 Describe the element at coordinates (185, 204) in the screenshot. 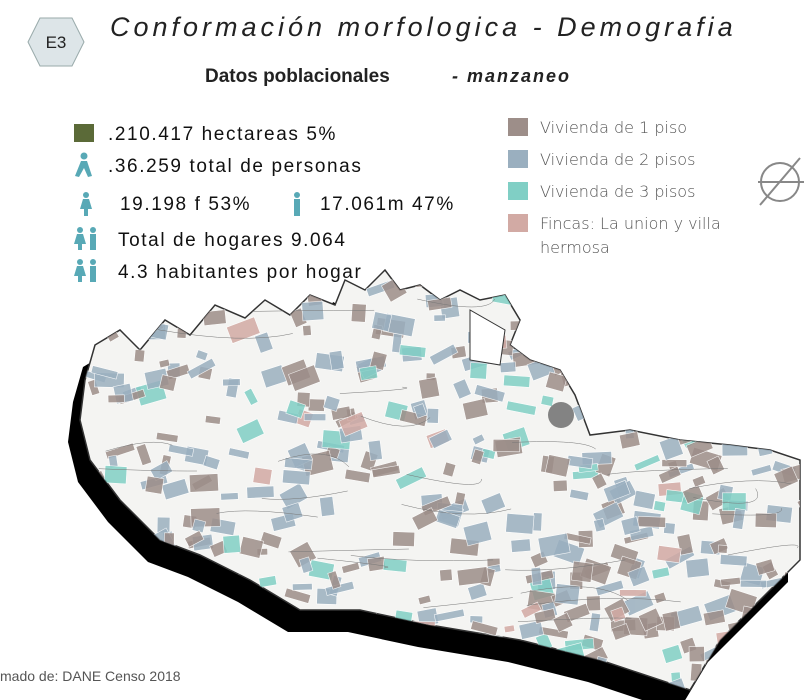

I see `stat: 19.198 f 53%` at that location.